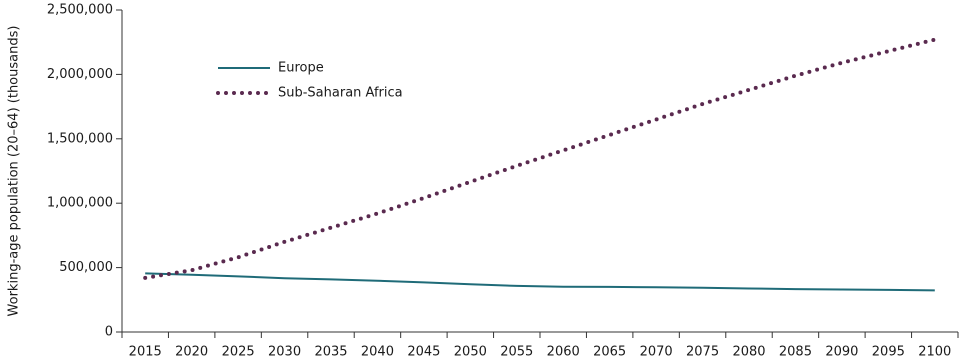 This screenshot has width=962, height=363. What do you see at coordinates (795, 352) in the screenshot?
I see `x-tick-label: 2085` at bounding box center [795, 352].